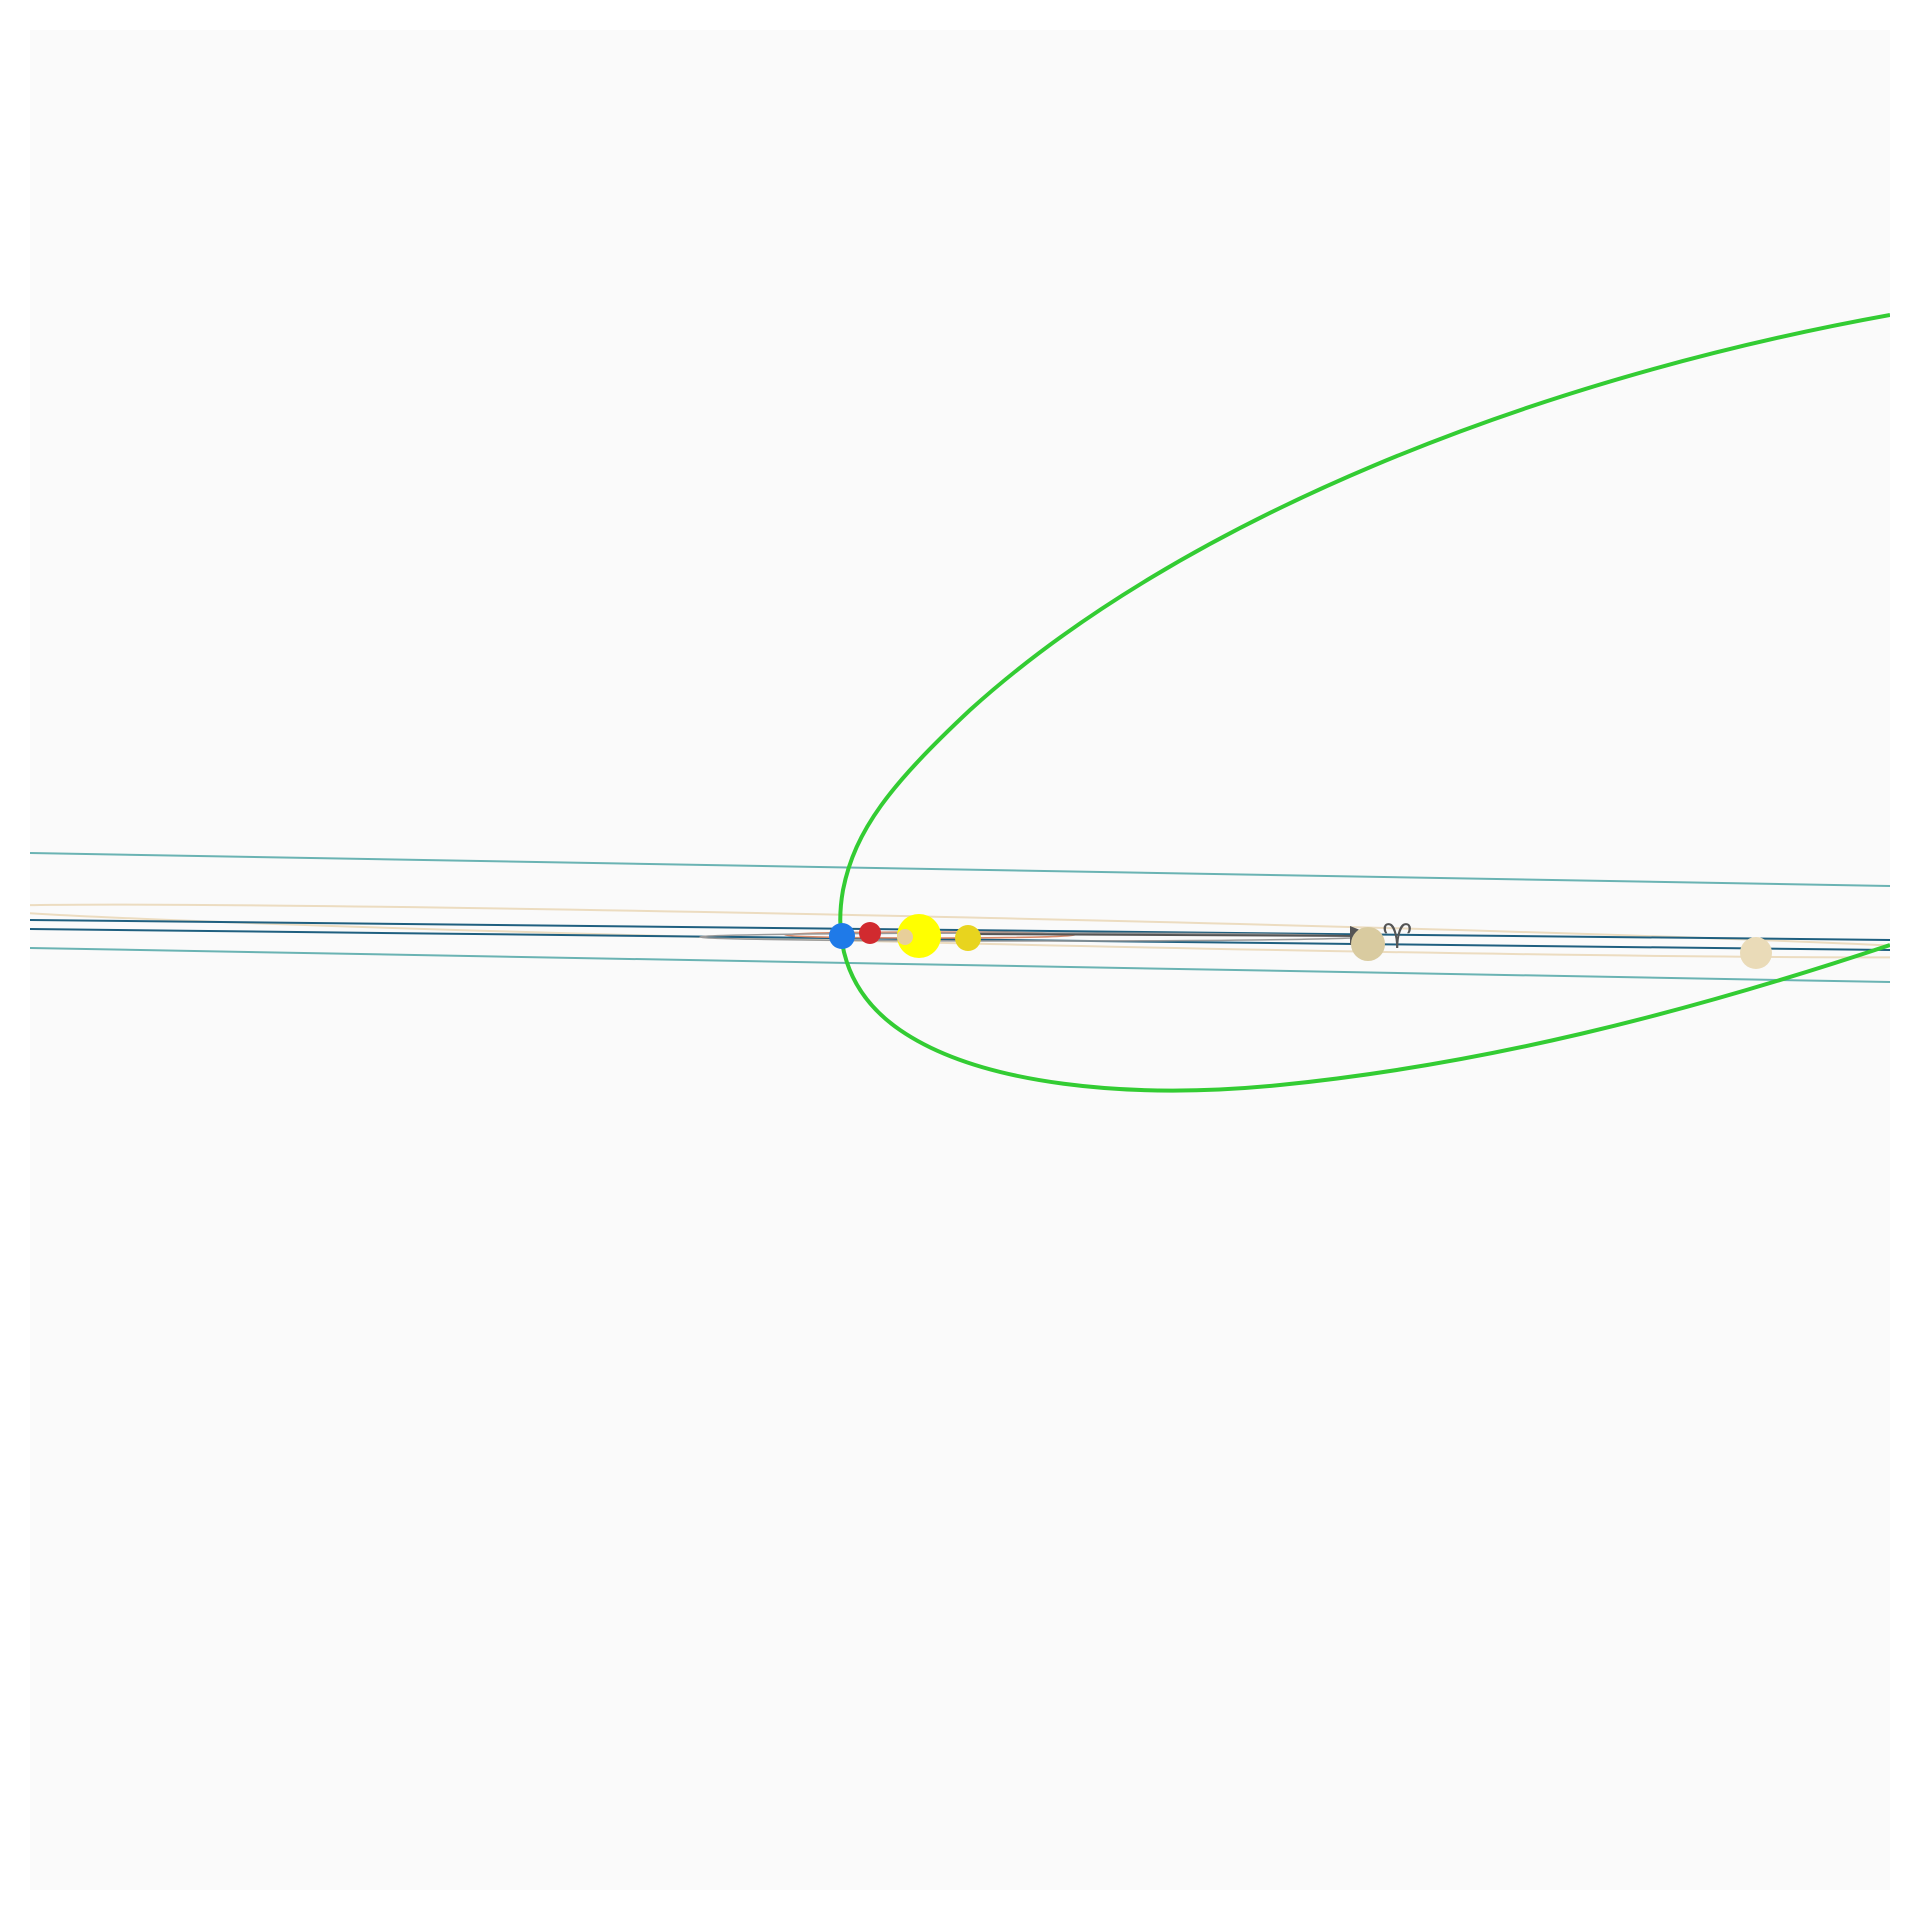 This screenshot has width=1908, height=1907. I want to click on mars-icon, so click(870, 933).